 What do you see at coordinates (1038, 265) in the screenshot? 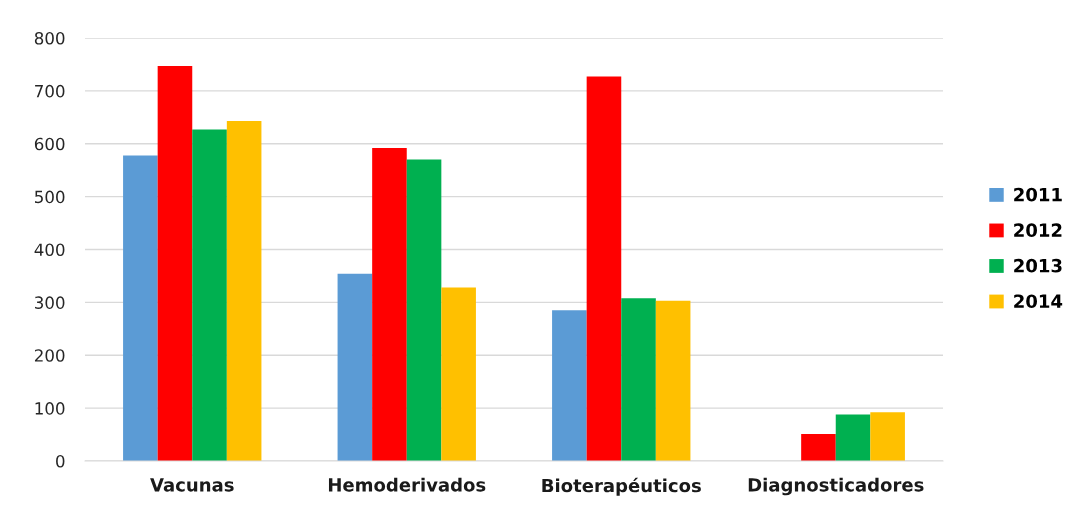
I see `legend-label: 2013` at bounding box center [1038, 265].